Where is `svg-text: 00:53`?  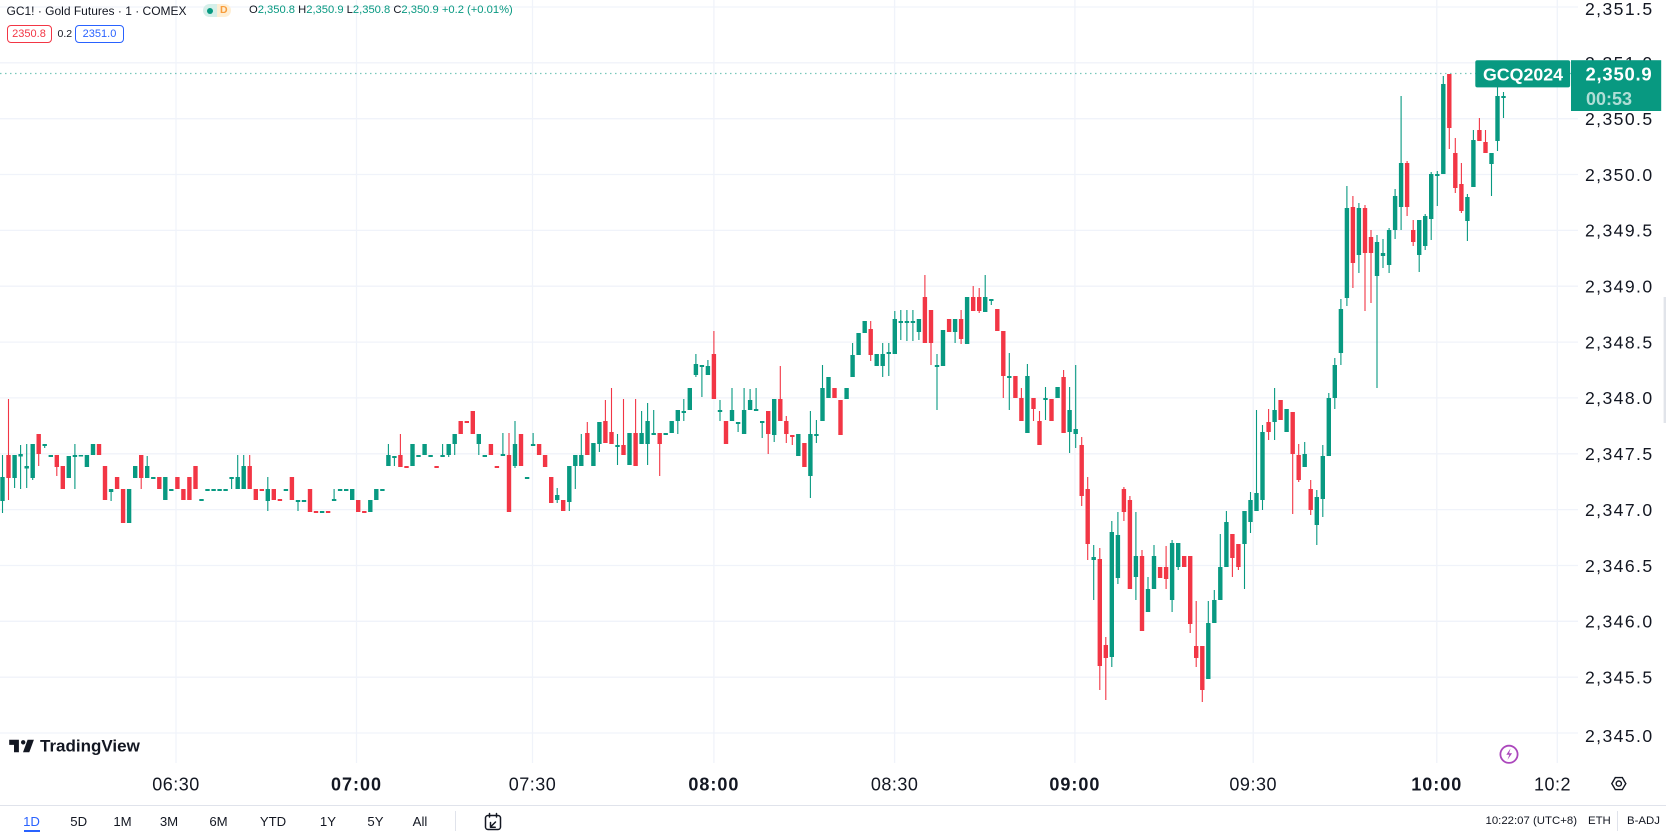
svg-text: 00:53 is located at coordinates (1609, 99).